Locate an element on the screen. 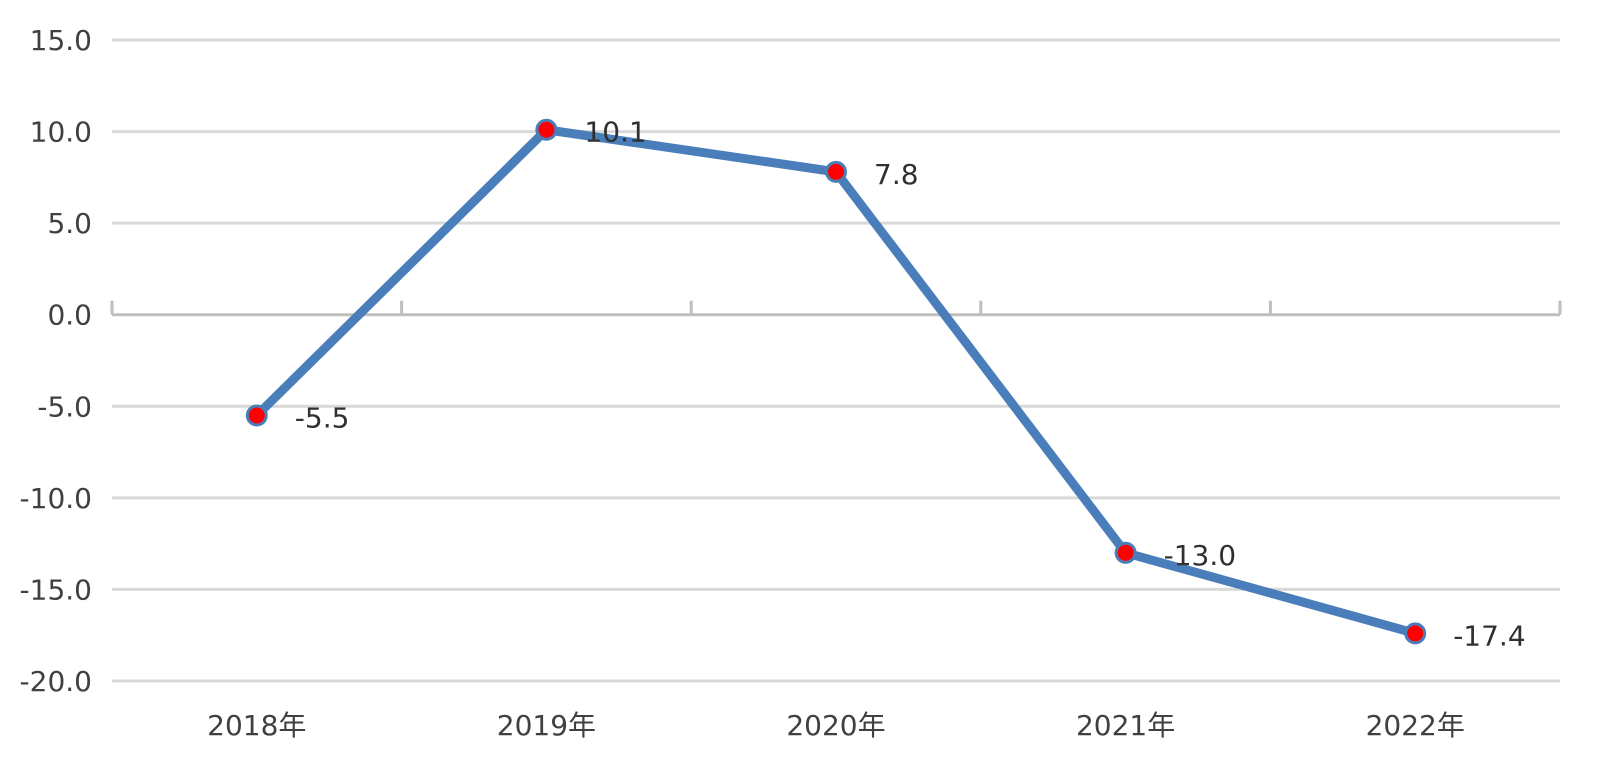 This screenshot has height=779, width=1614. x-tick-label: 2019年 is located at coordinates (546, 725).